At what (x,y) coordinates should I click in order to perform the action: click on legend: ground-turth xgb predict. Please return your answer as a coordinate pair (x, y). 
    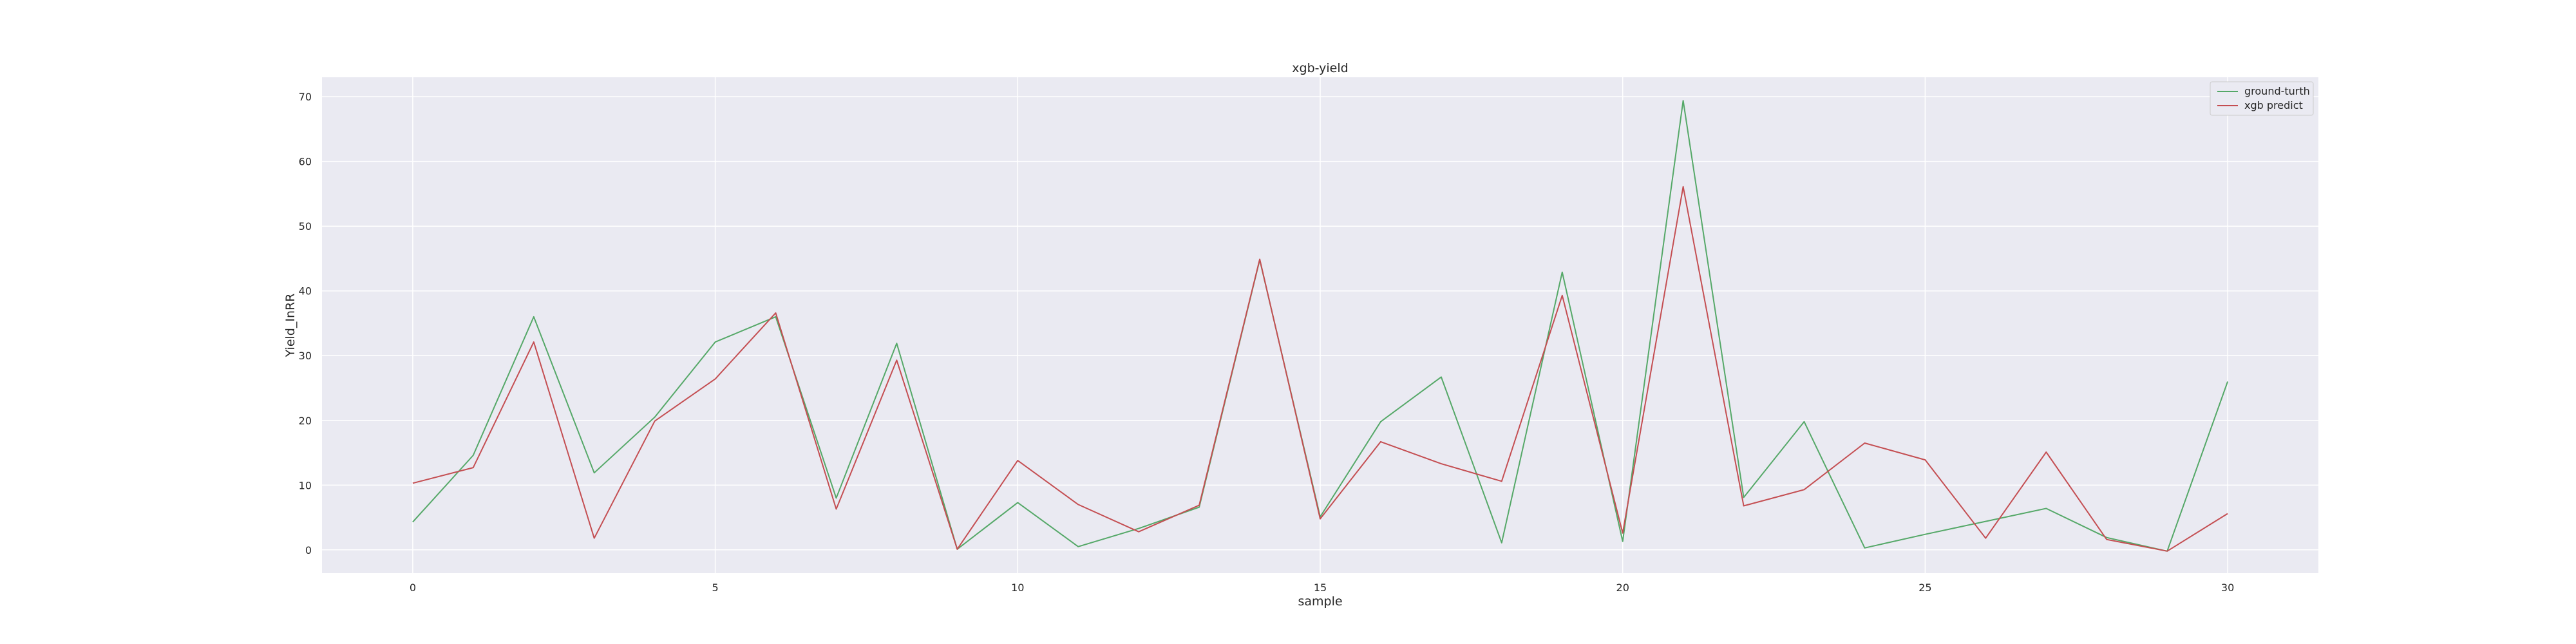
    Looking at the image, I should click on (2262, 99).